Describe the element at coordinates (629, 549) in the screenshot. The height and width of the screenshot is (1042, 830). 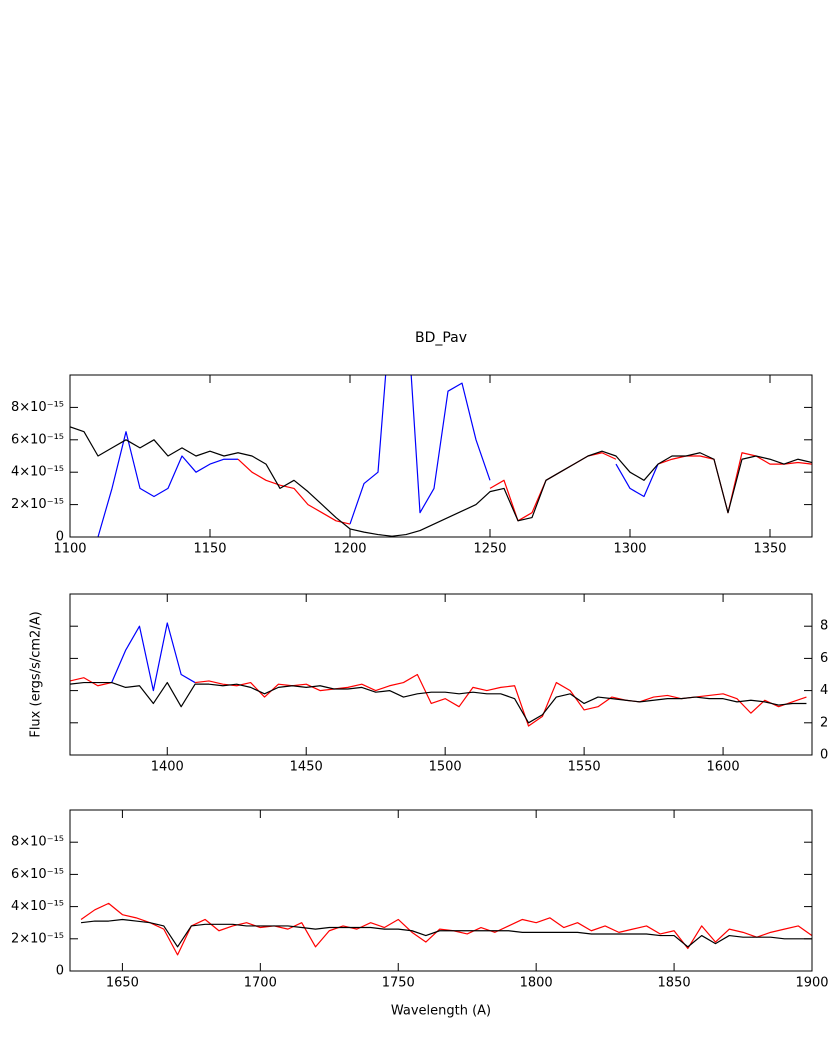
I see `x-tick-label: 1300` at that location.